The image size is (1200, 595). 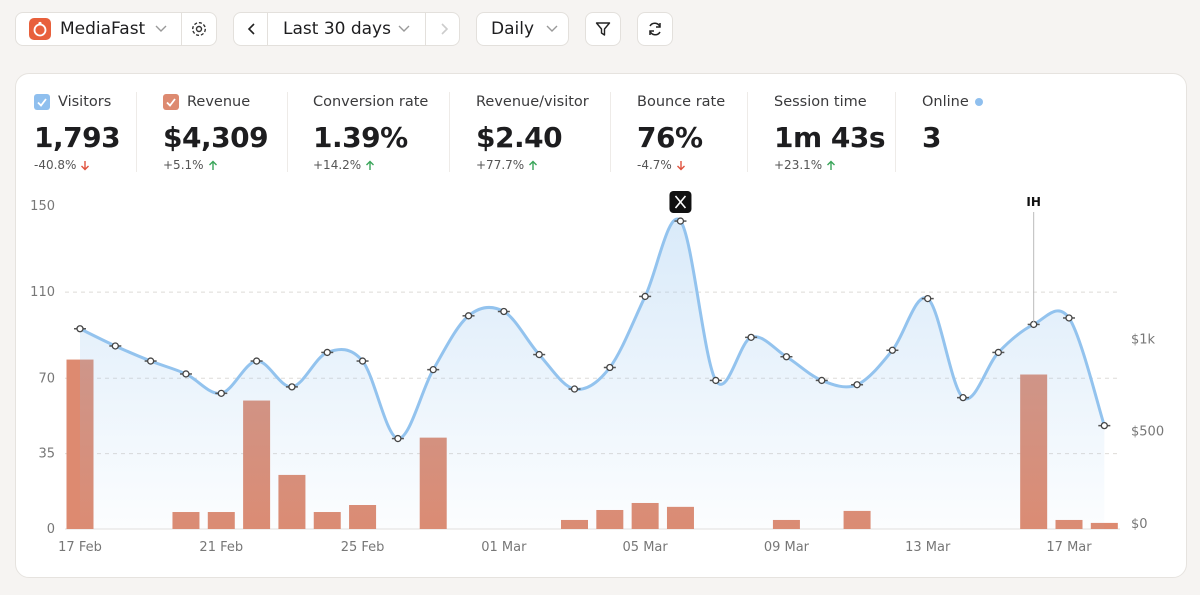 What do you see at coordinates (199, 29) in the screenshot?
I see `settings-icon` at bounding box center [199, 29].